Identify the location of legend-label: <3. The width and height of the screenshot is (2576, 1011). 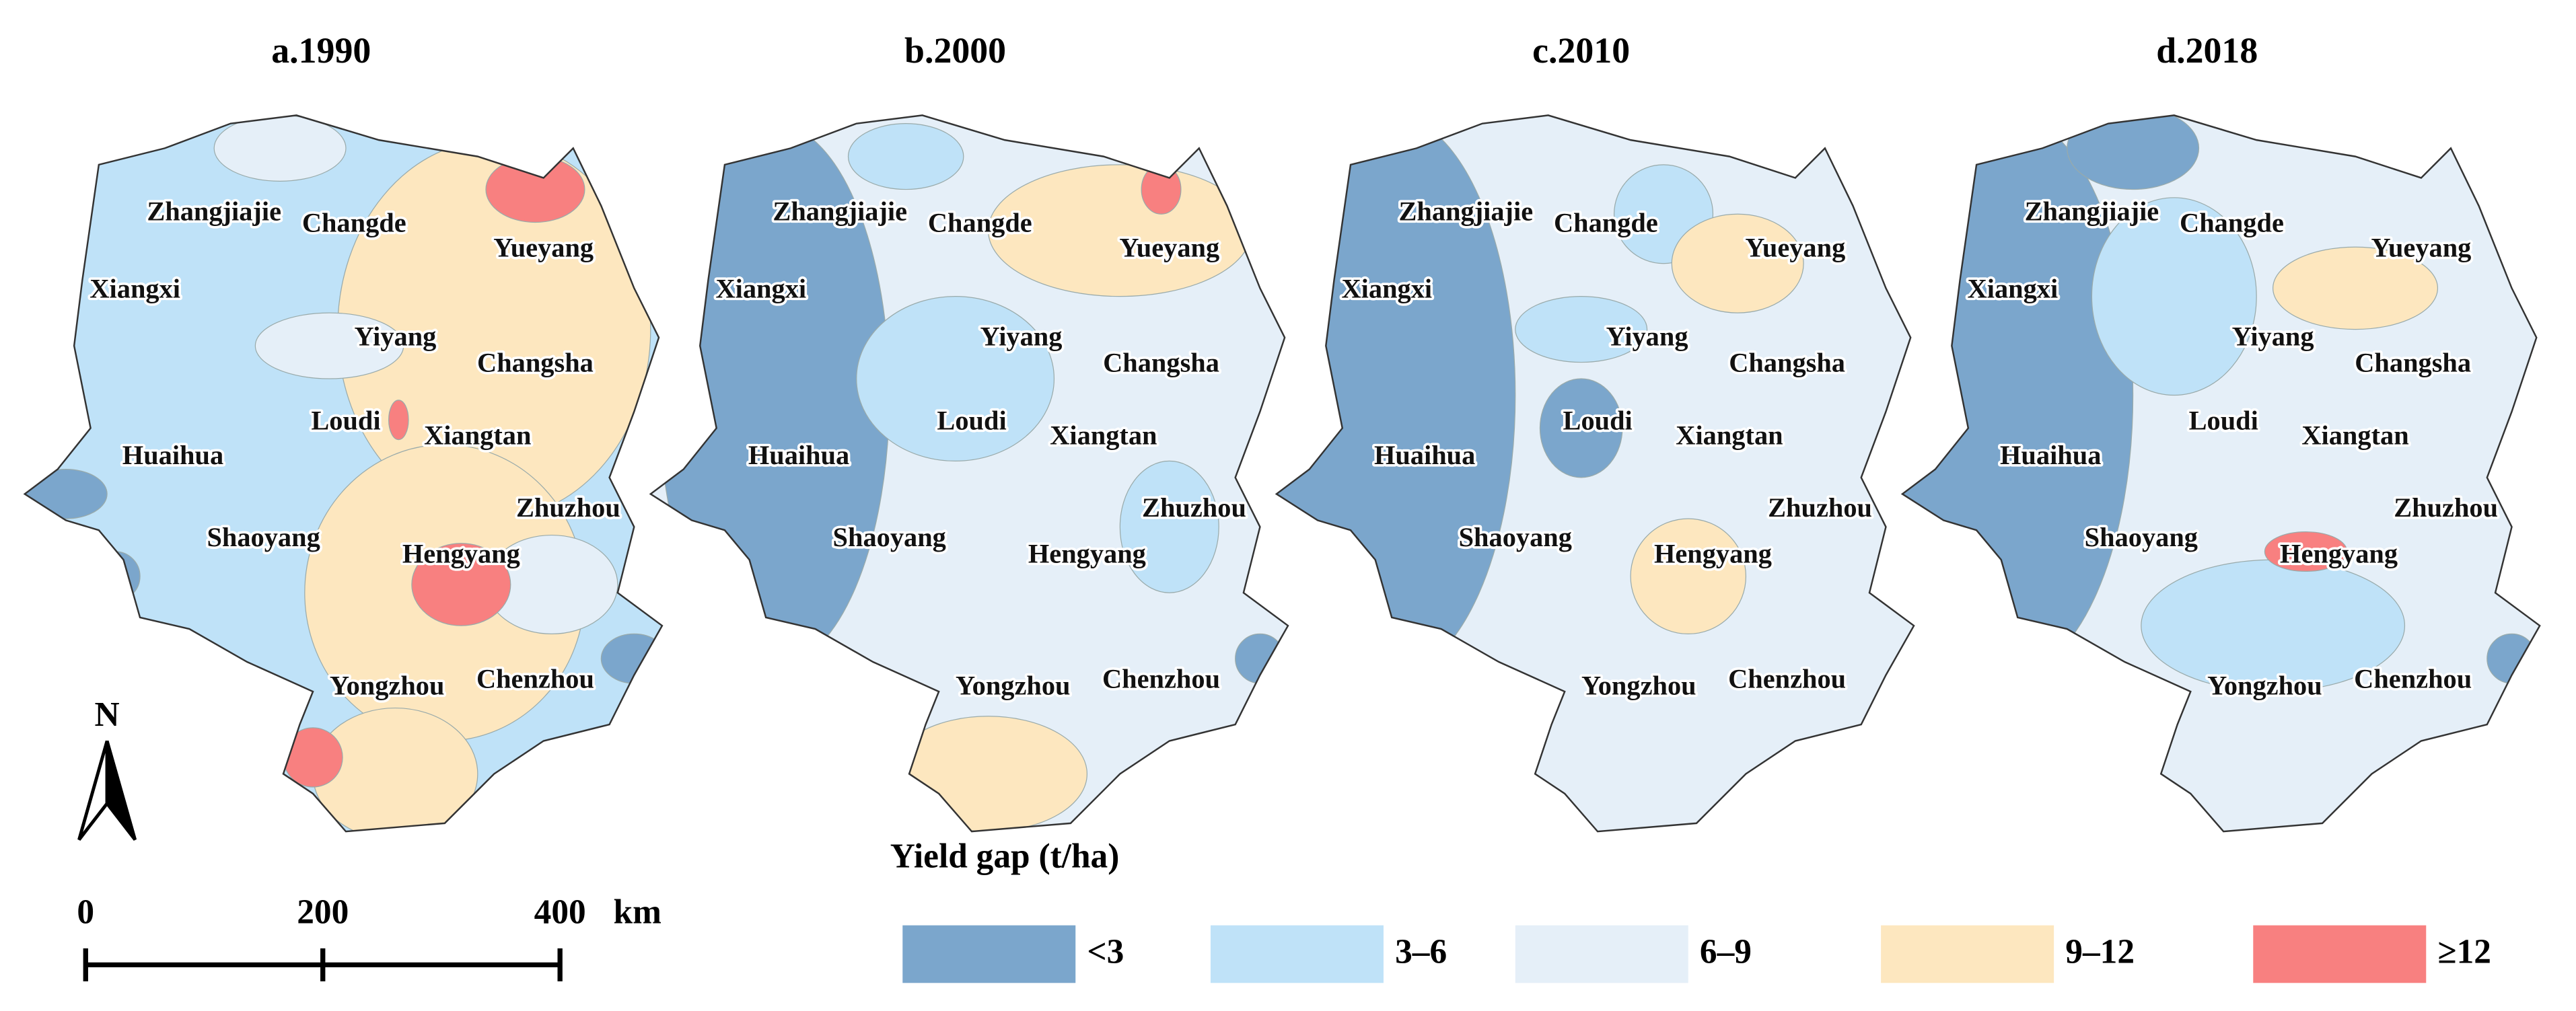
(1105, 951).